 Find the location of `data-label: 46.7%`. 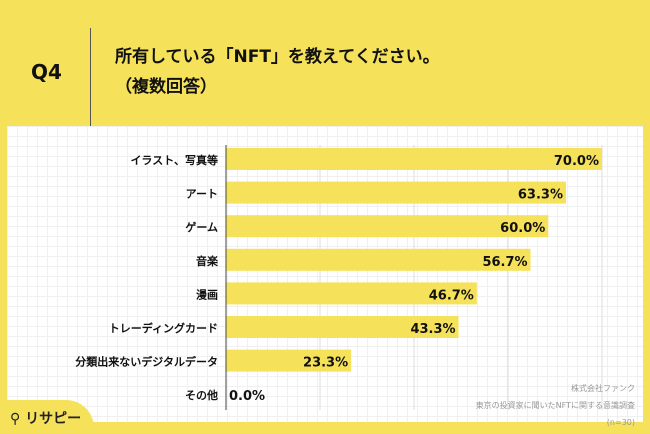

data-label: 46.7% is located at coordinates (451, 295).